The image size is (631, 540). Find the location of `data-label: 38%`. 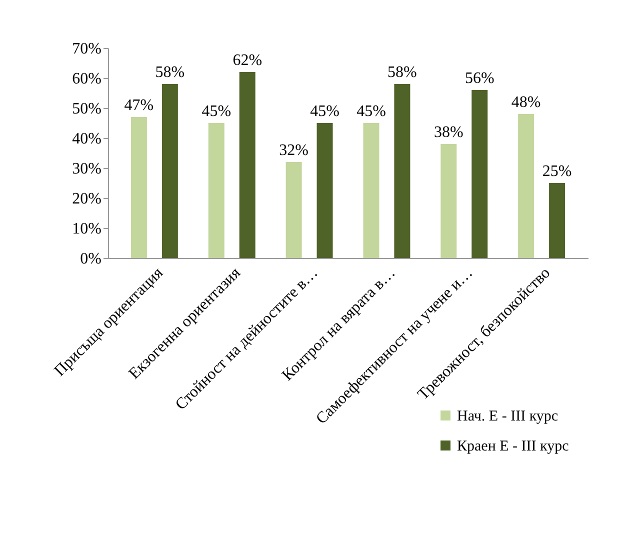

data-label: 38% is located at coordinates (449, 132).